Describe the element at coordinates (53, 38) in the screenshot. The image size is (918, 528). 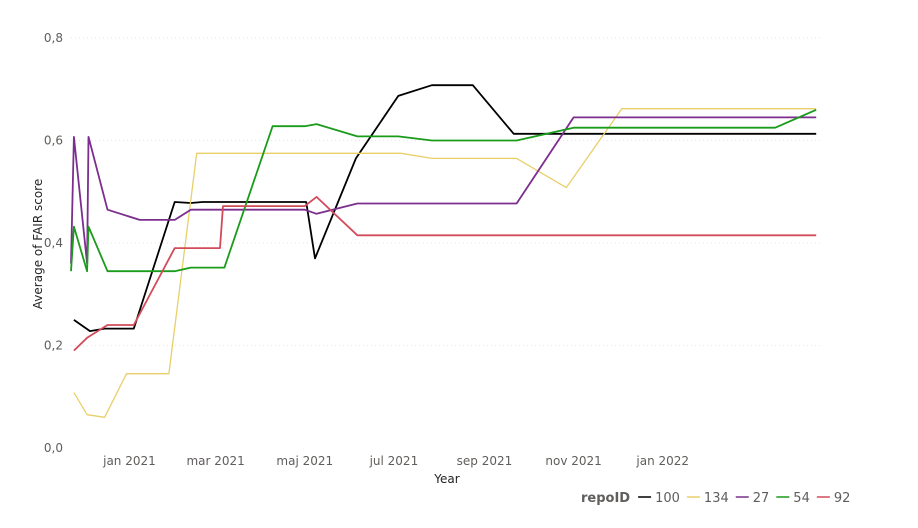
I see `y-tick-label: 0,8` at that location.